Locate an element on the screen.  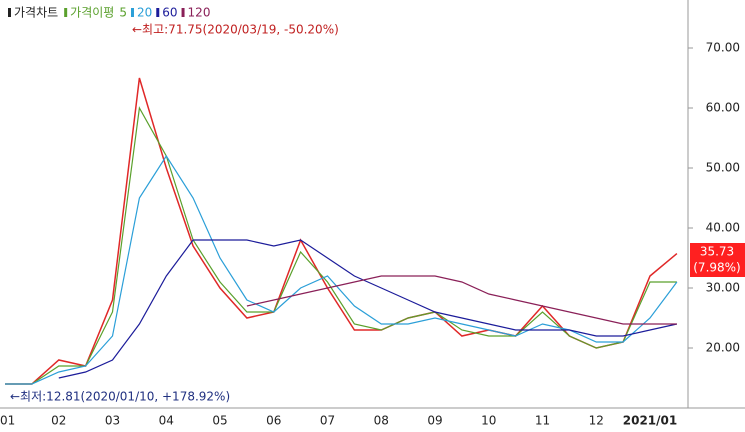
y-tick-label: 40.00 is located at coordinates (723, 228).